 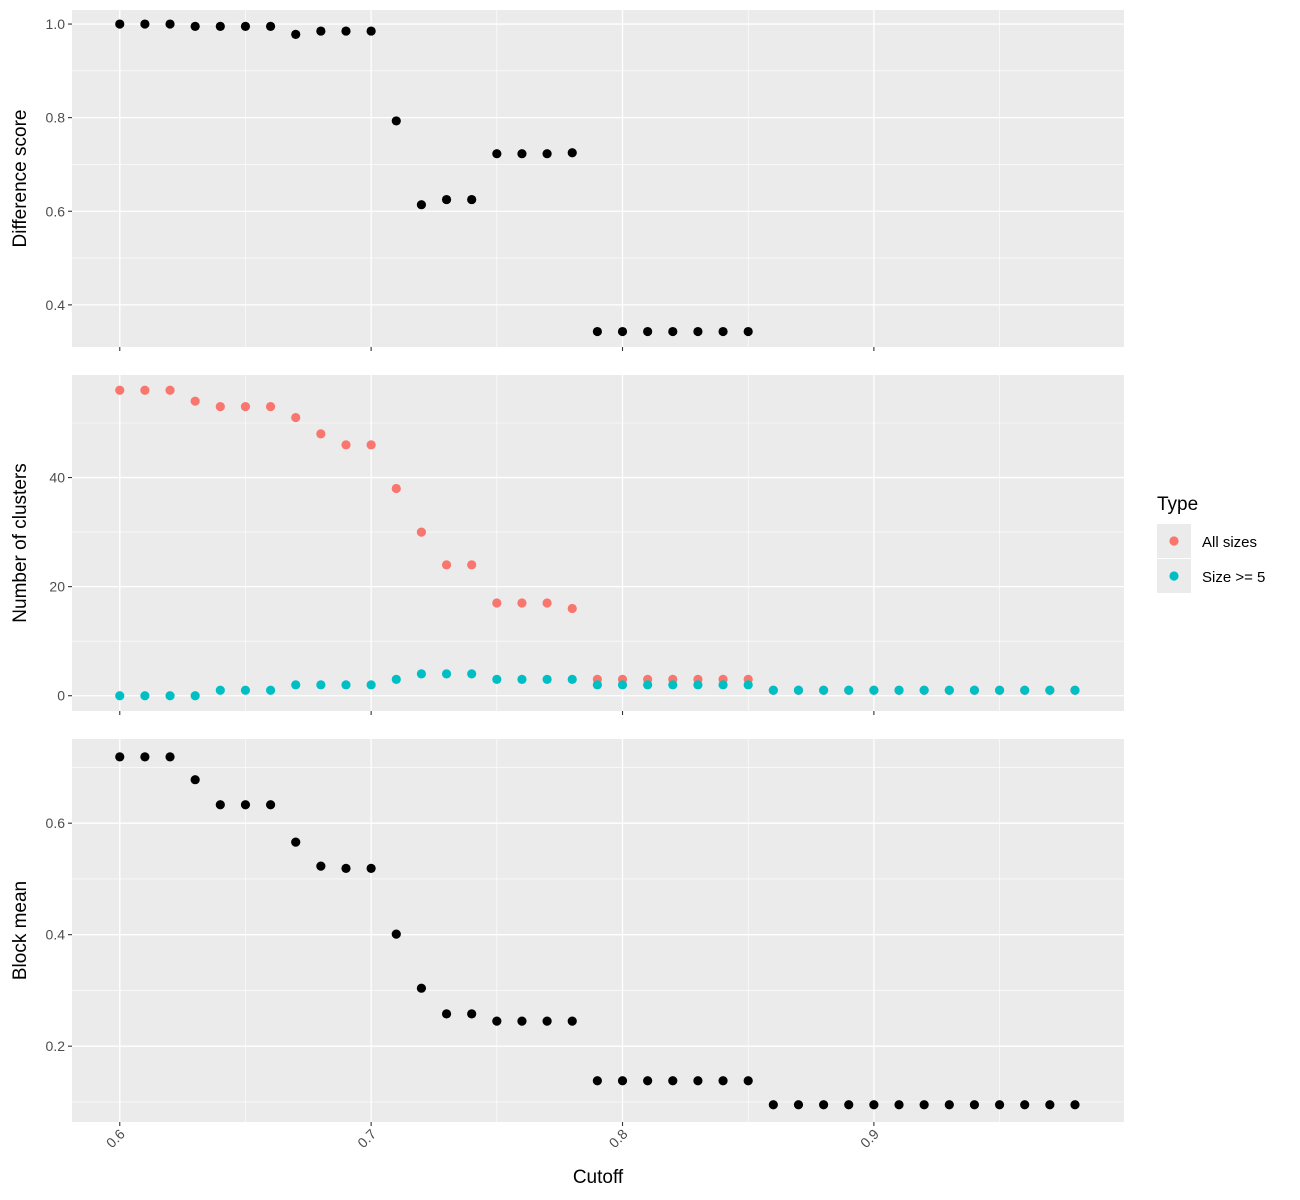 I want to click on y-tick-label: 20, so click(x=57, y=587).